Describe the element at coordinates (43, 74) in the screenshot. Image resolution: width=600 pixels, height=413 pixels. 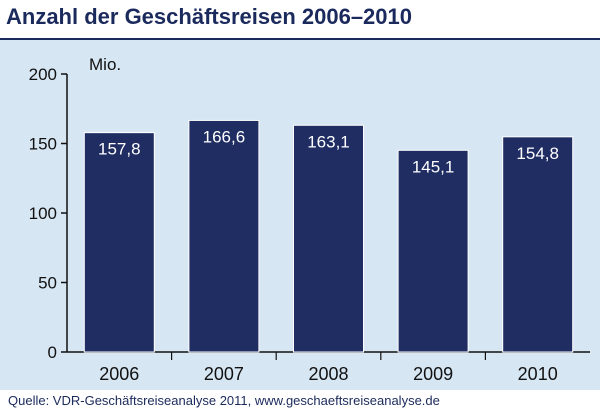
I see `y-tick-label: 200` at that location.